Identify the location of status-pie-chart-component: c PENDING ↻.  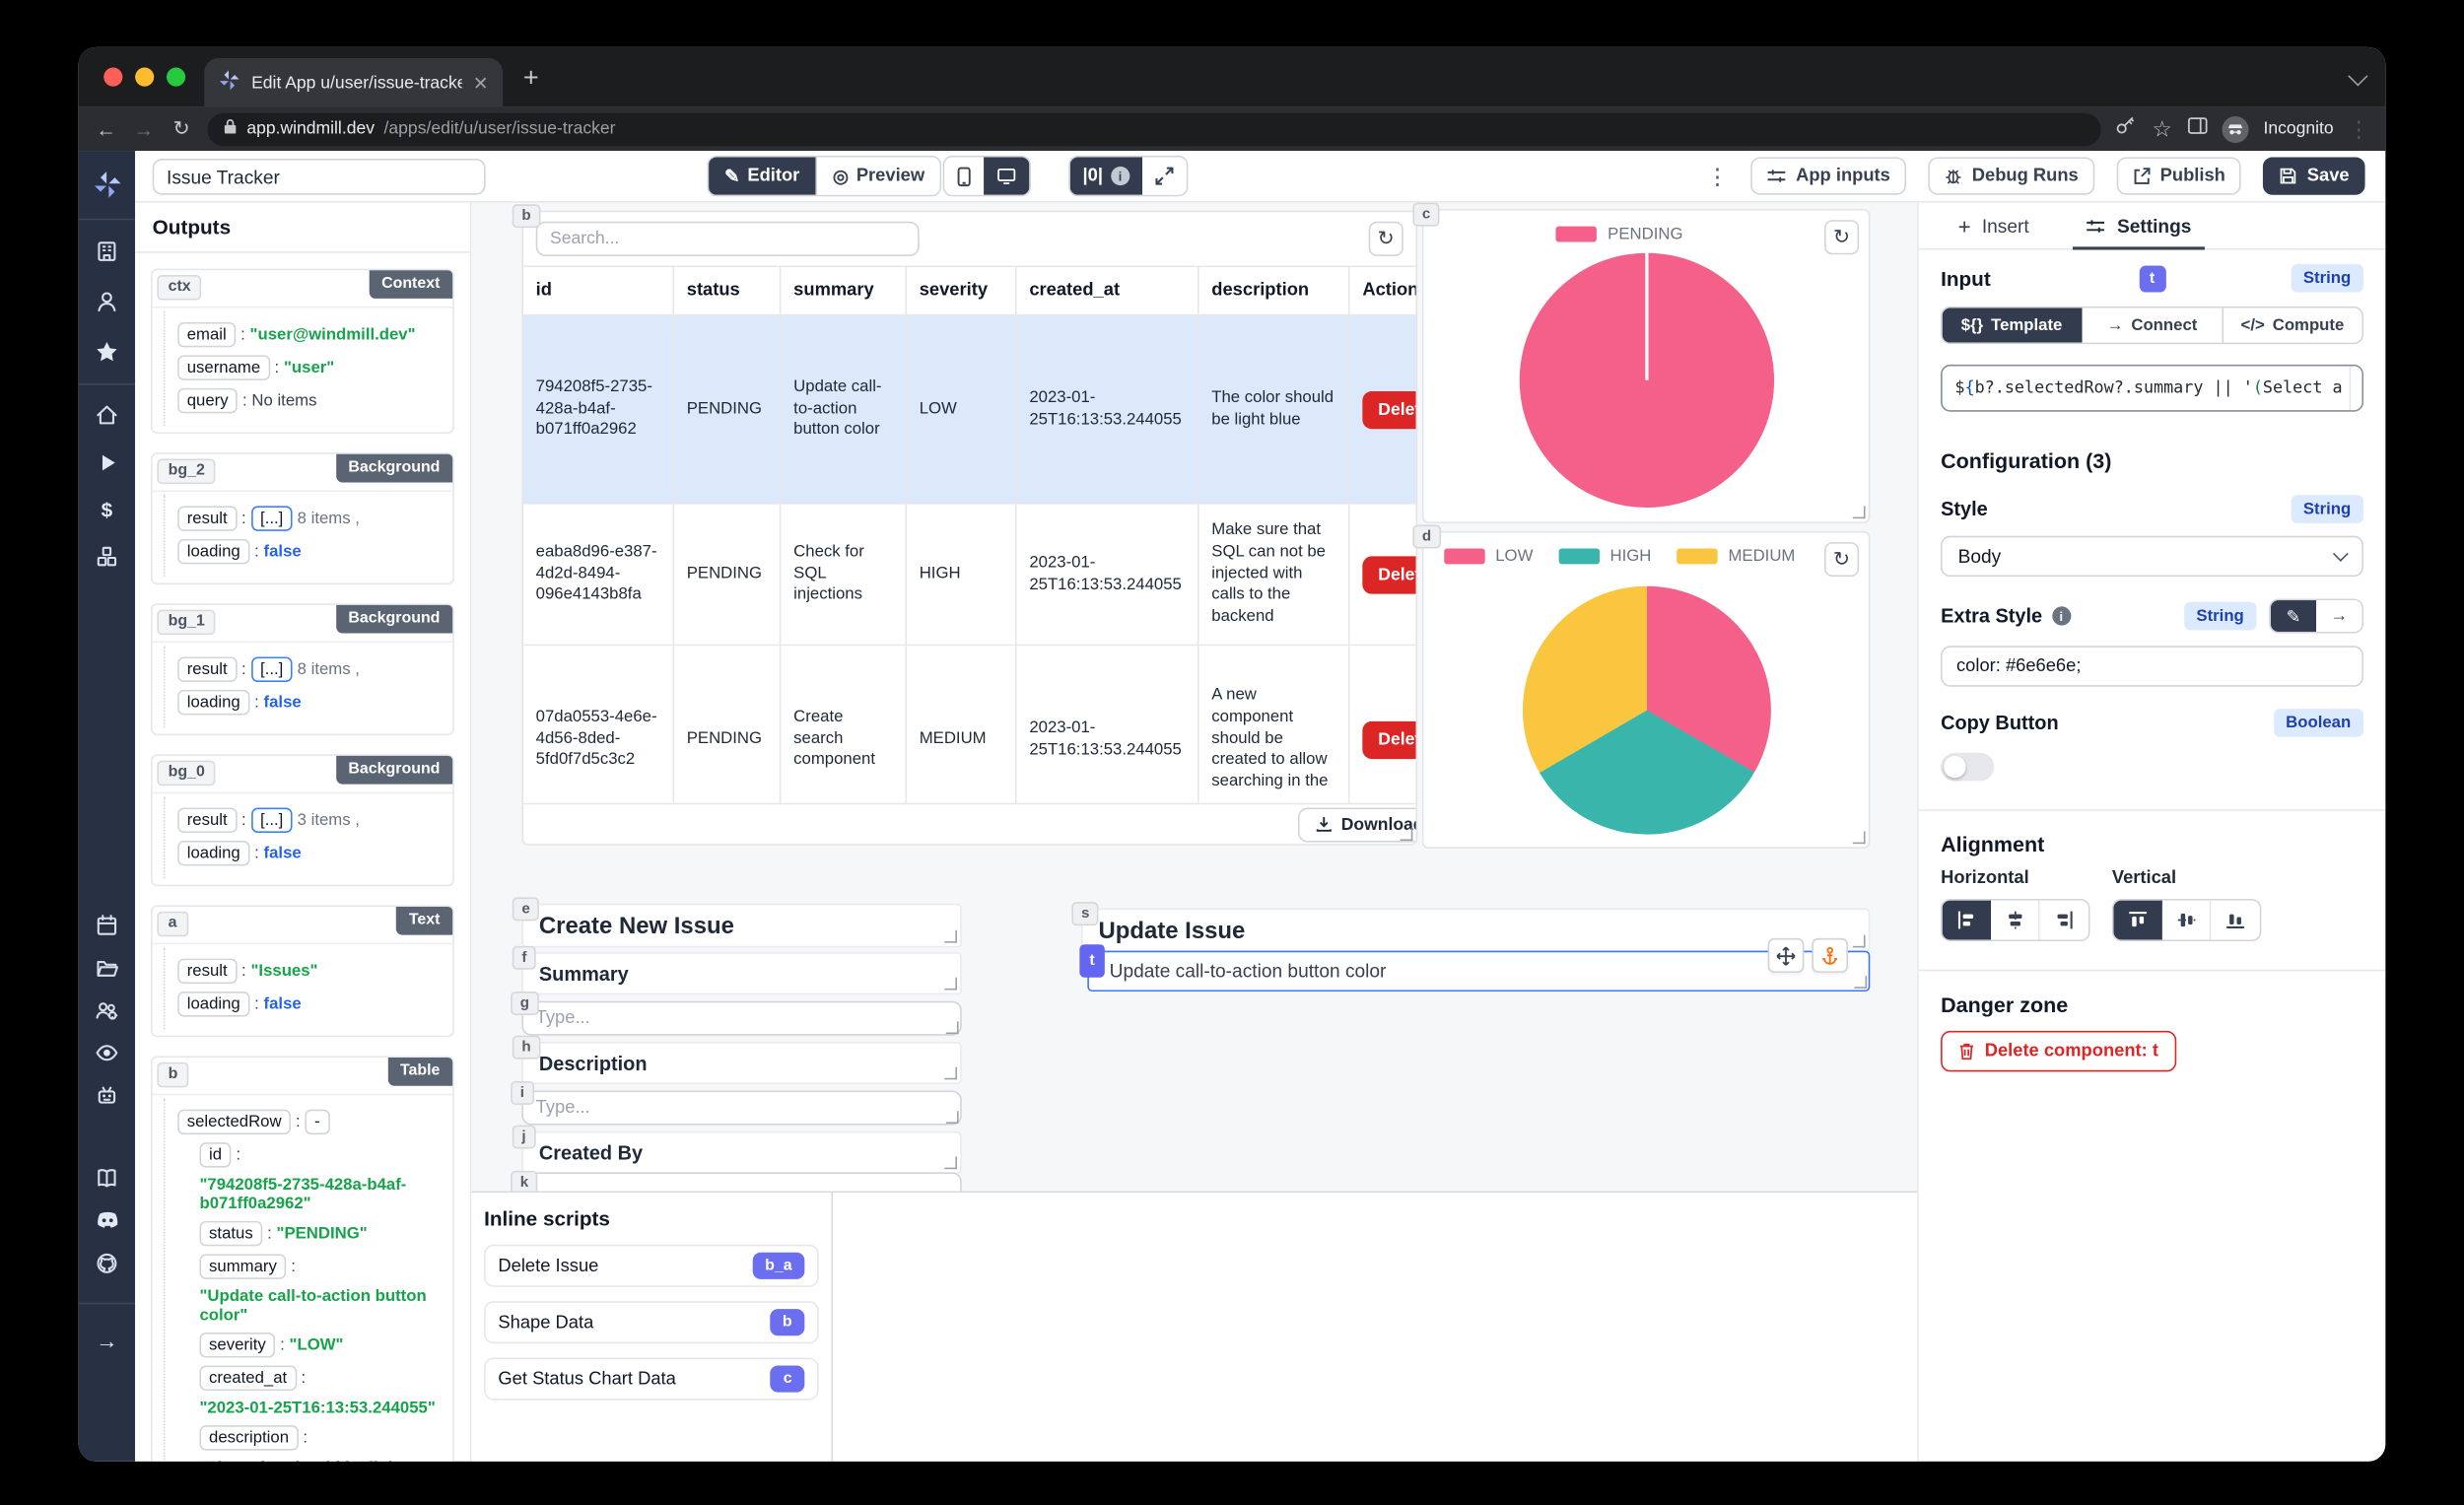
(1641, 362).